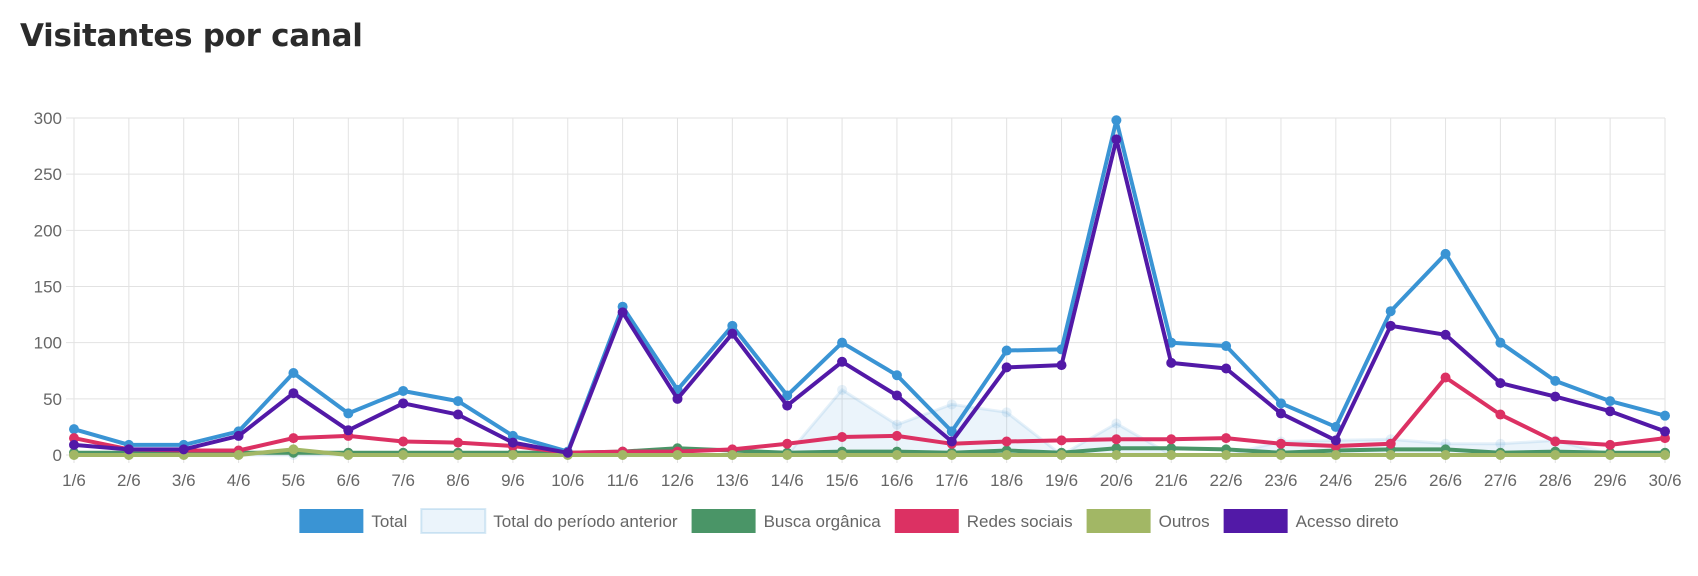 This screenshot has width=1698, height=576. What do you see at coordinates (1148, 521) in the screenshot?
I see `legend-item-outros: Outros` at bounding box center [1148, 521].